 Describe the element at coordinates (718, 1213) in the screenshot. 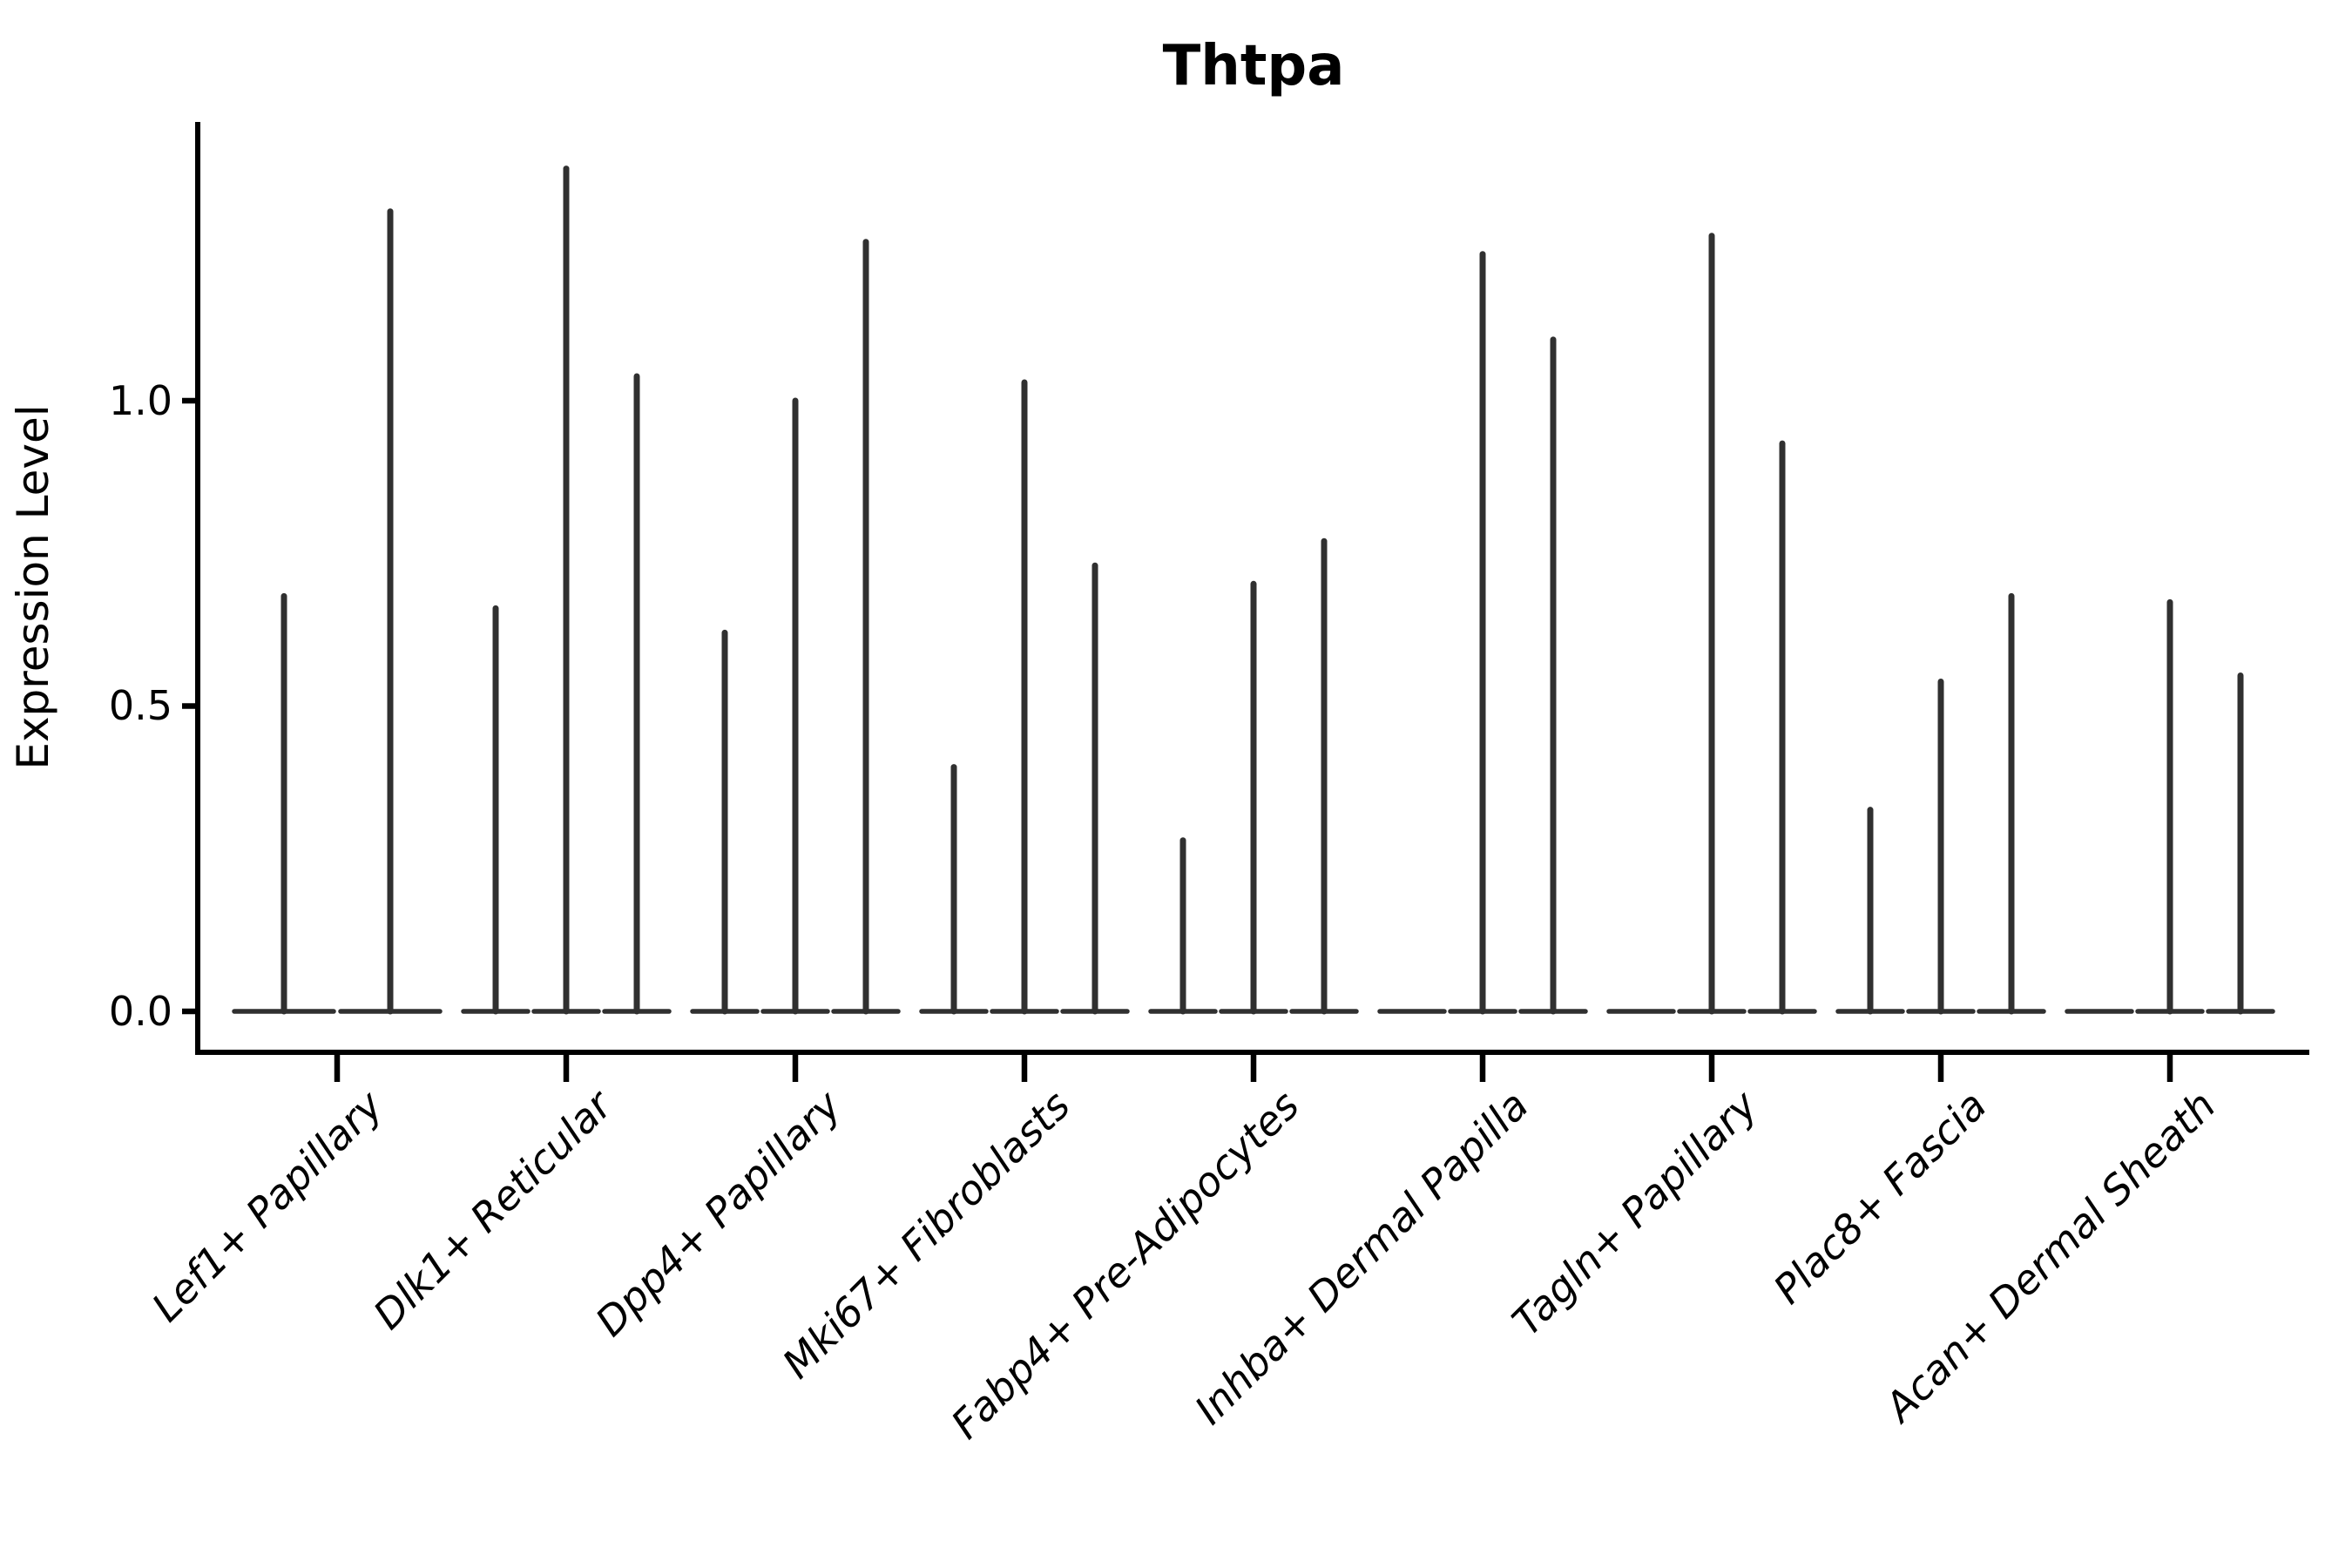

I see `x-category-label: Dpp4+ Papillary` at that location.